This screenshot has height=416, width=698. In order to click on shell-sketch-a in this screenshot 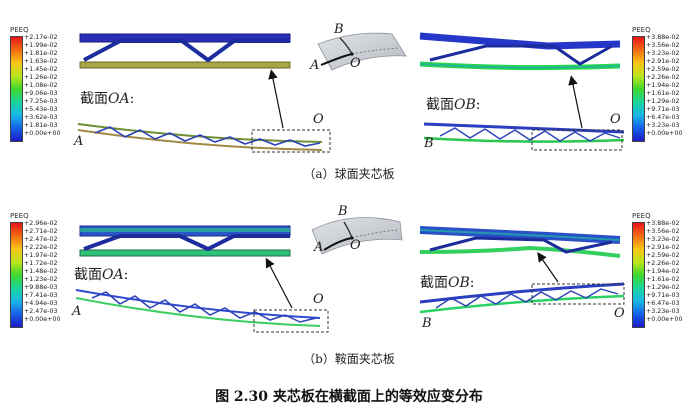, I will do `click(362, 51)`.